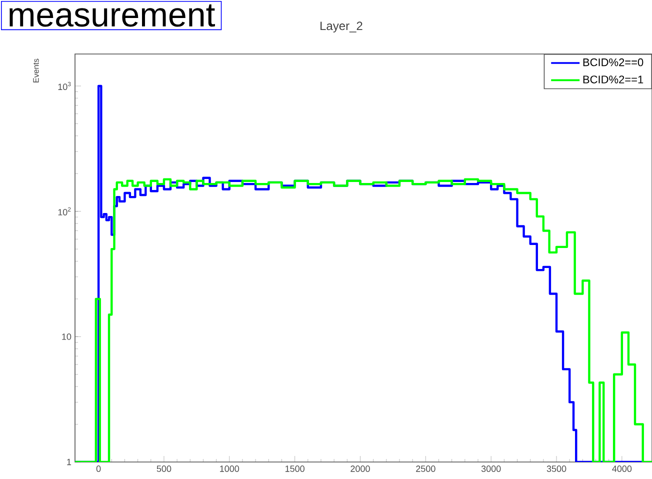  I want to click on legend-label: BCID%2==0, so click(613, 62).